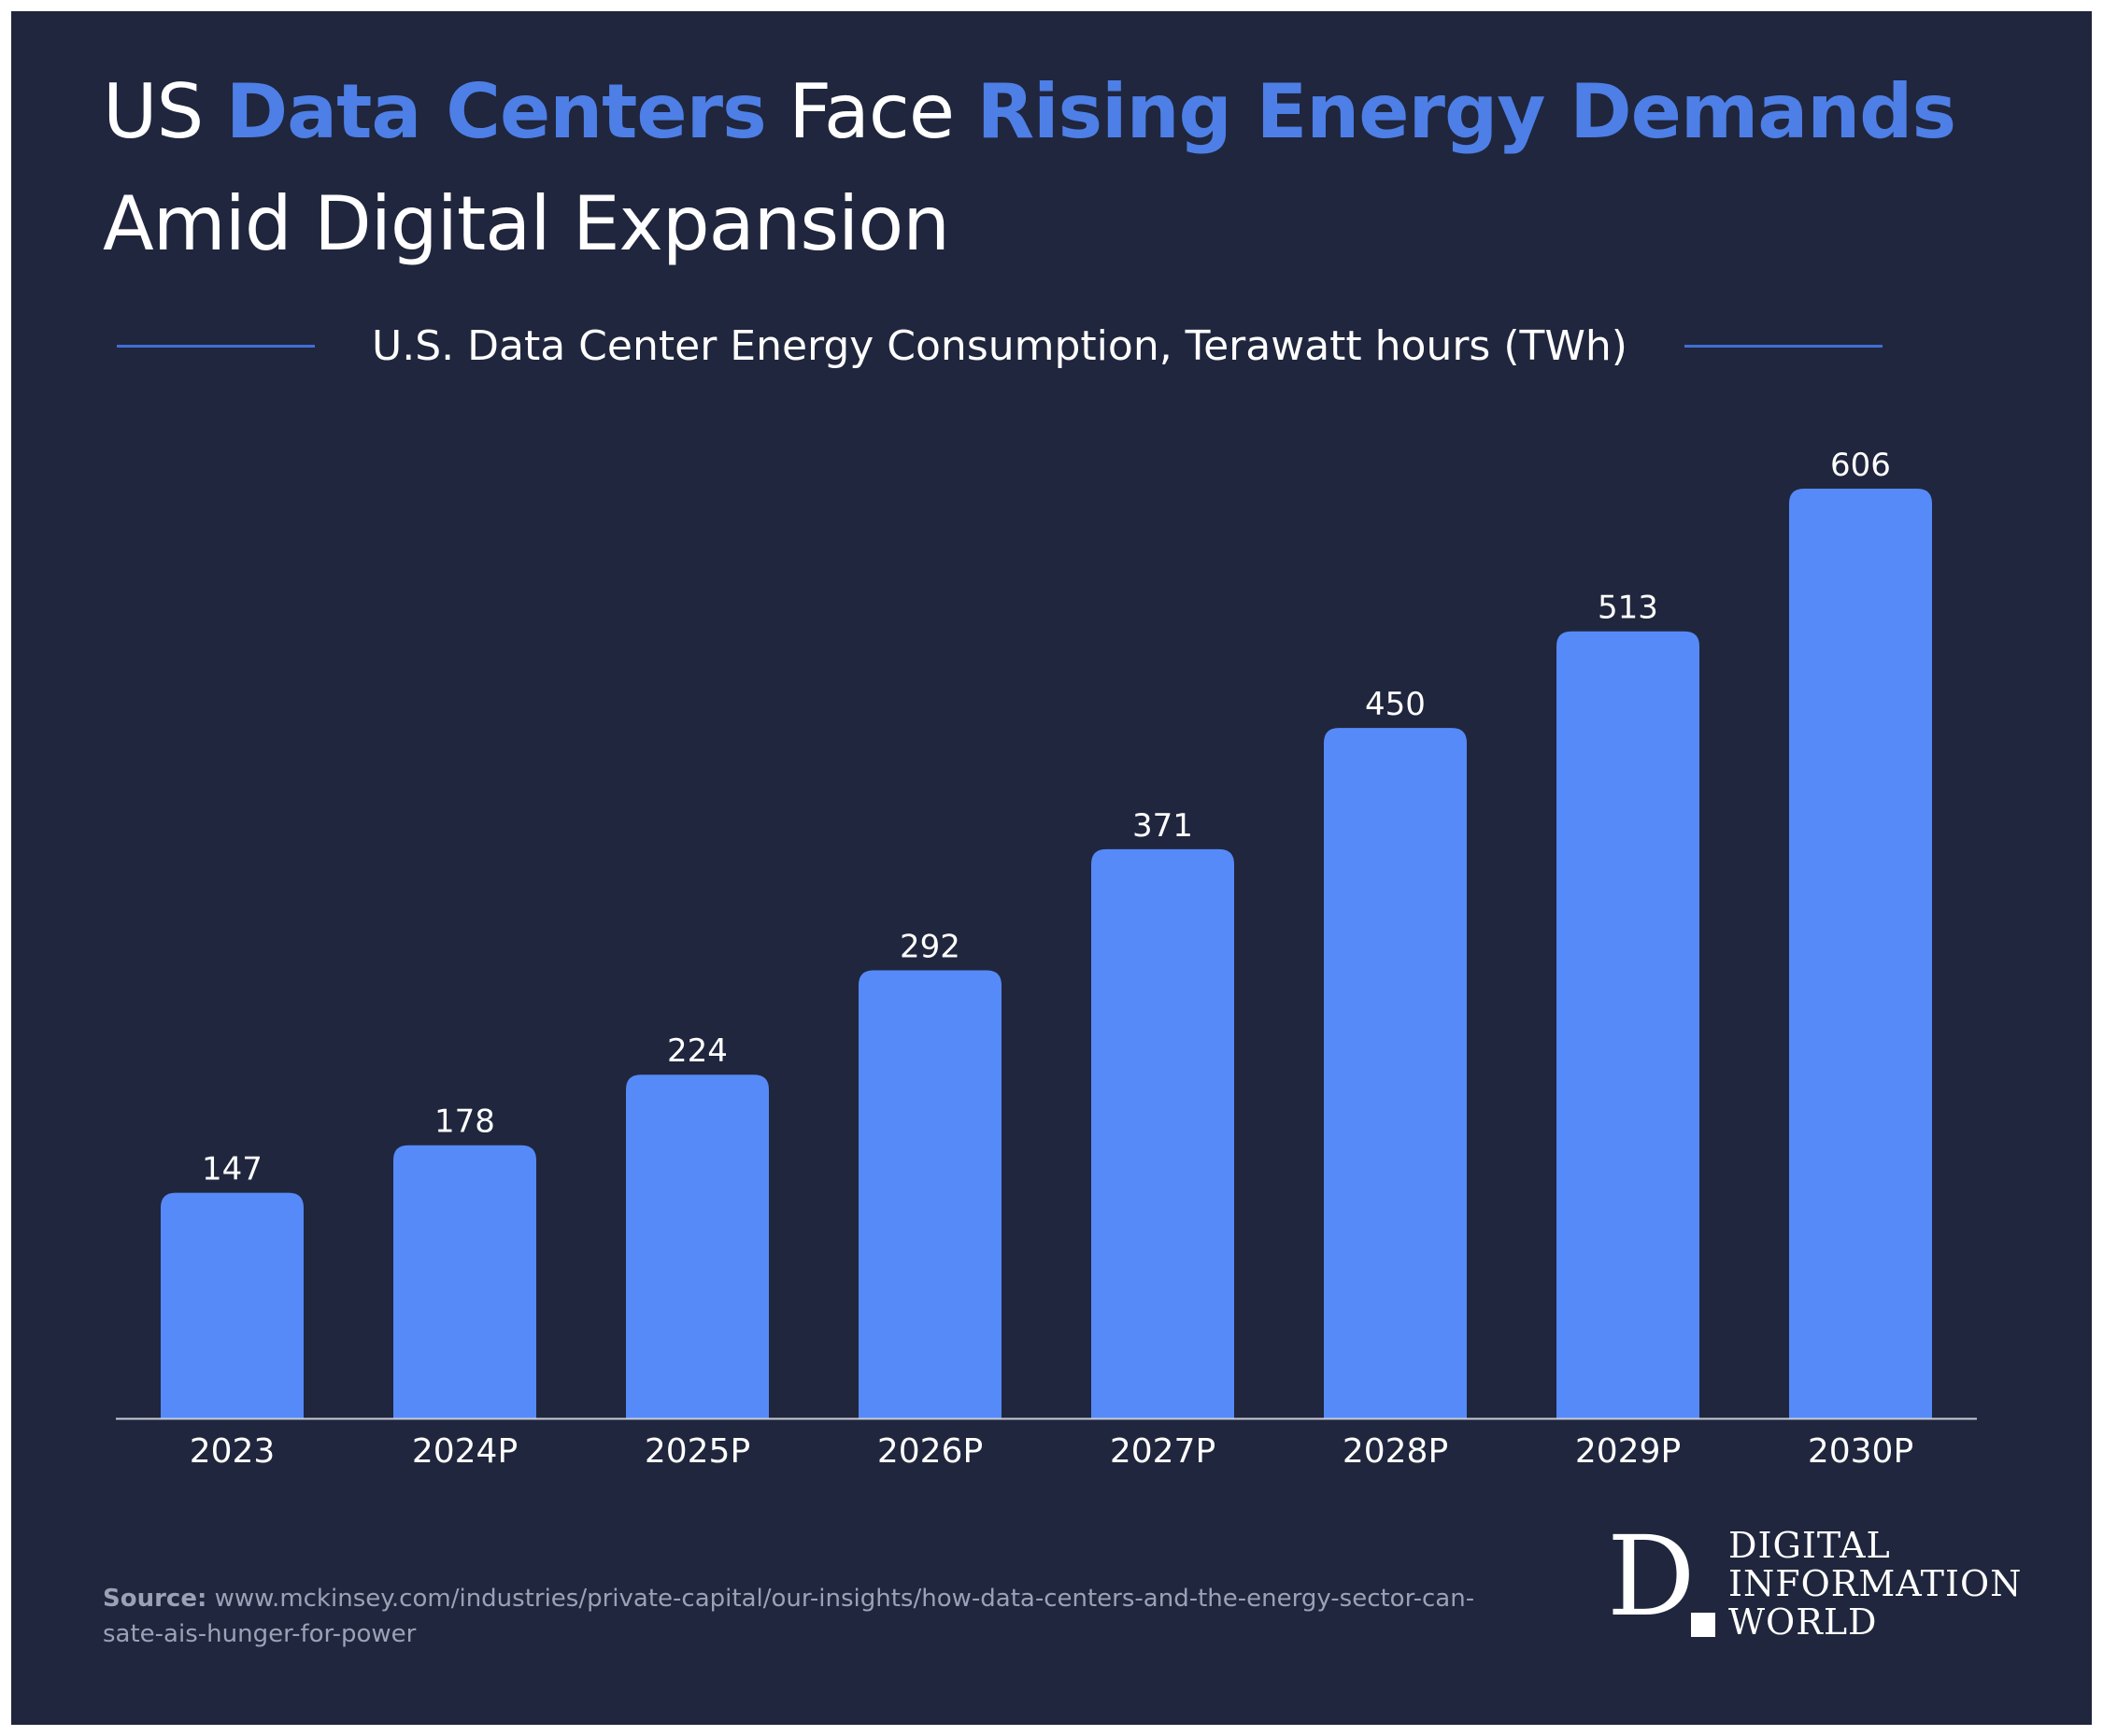  I want to click on x-tick-2025P: 2025P, so click(698, 1451).